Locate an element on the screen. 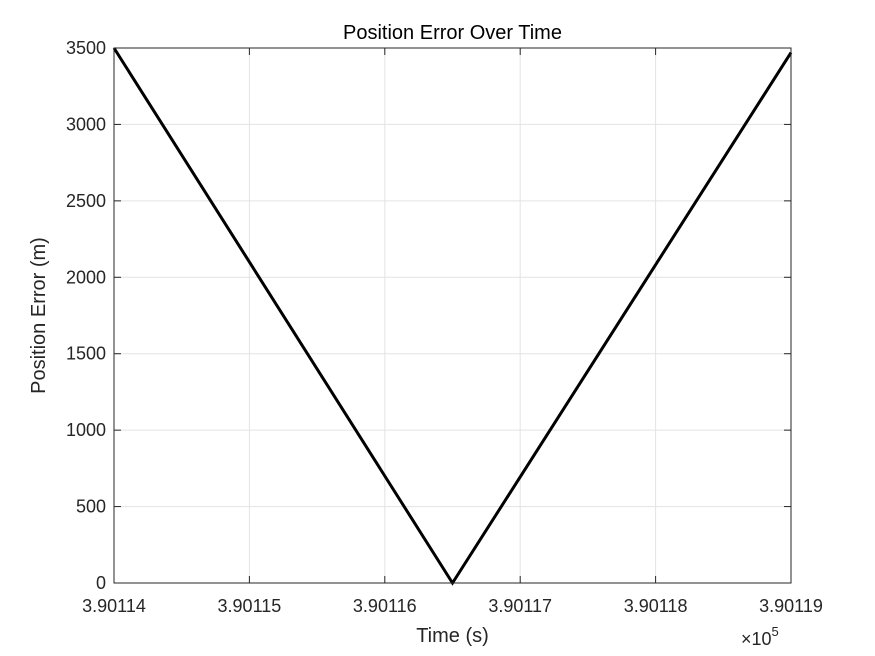  x-tick-label: 3.90114 is located at coordinates (114, 606).